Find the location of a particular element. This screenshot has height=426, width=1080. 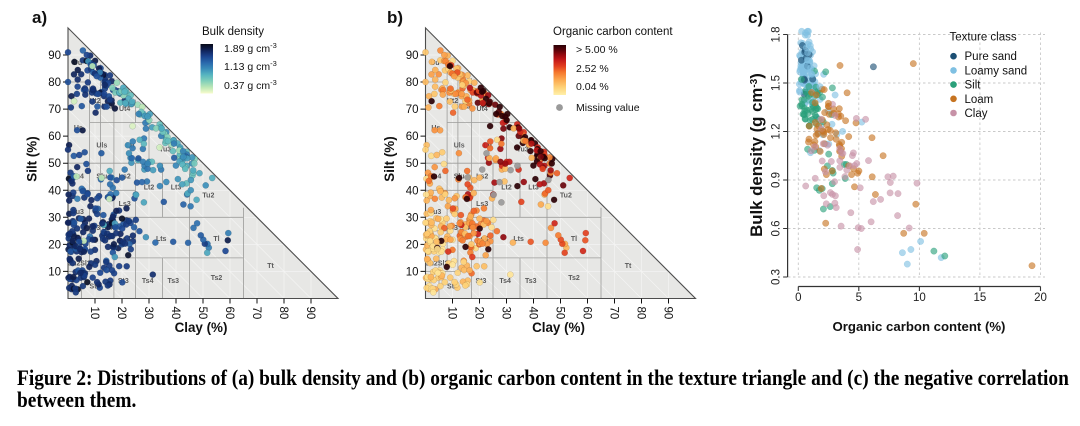

svg-text: 0.04 % is located at coordinates (592, 87).